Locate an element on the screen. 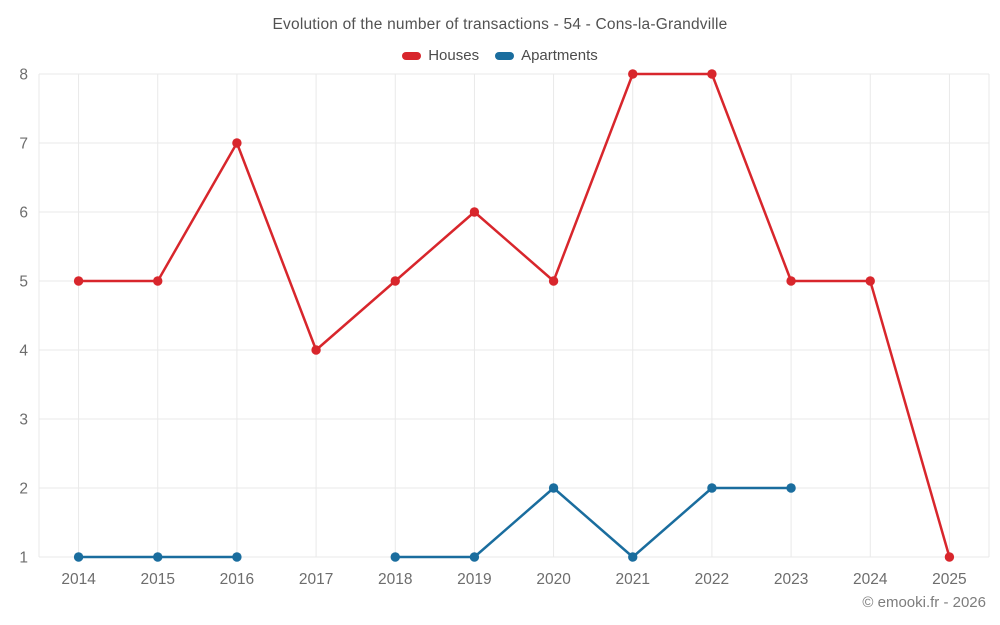  x-tick-label: 2017 is located at coordinates (316, 579).